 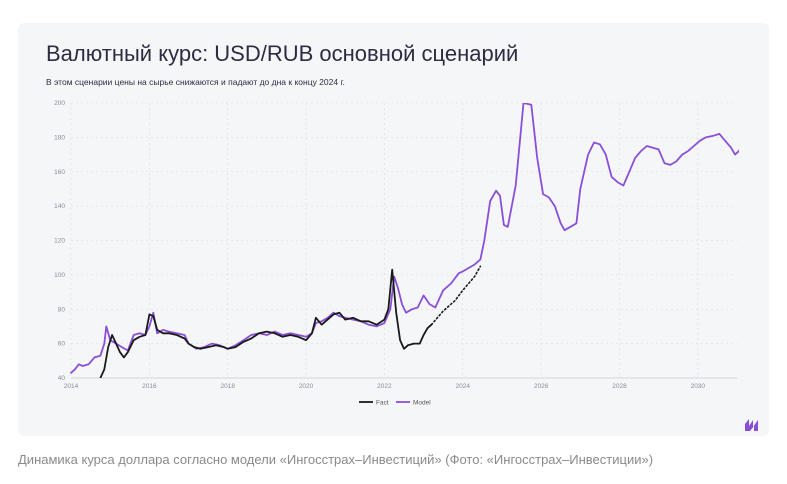 I want to click on x-tick-2014: 2014, so click(x=71, y=386).